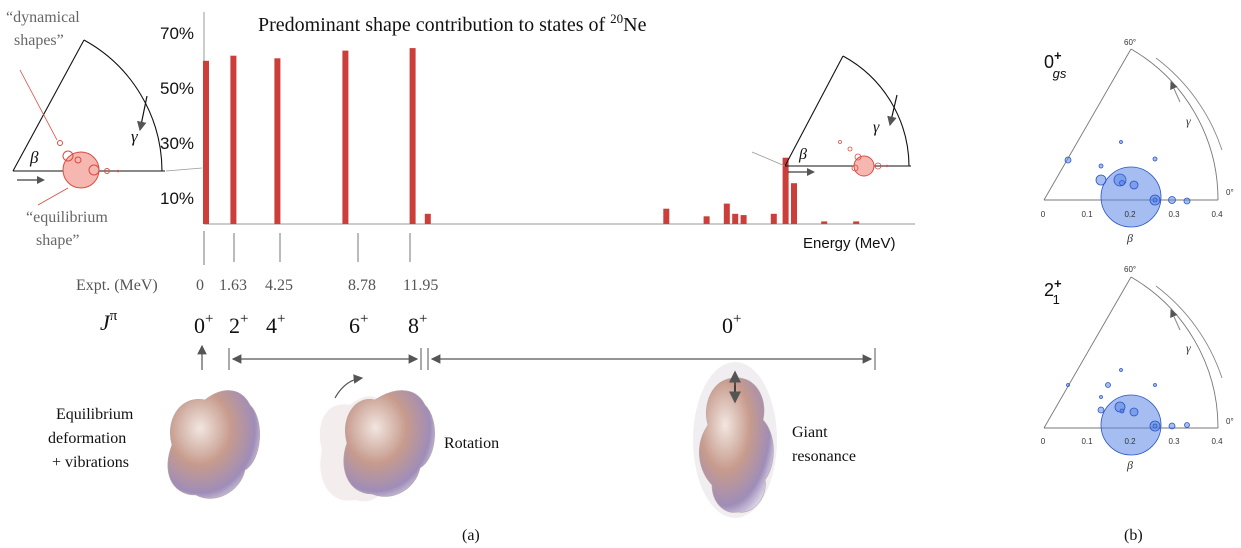 This screenshot has height=548, width=1241. Describe the element at coordinates (177, 143) in the screenshot. I see `y-tick-label: 30%` at that location.